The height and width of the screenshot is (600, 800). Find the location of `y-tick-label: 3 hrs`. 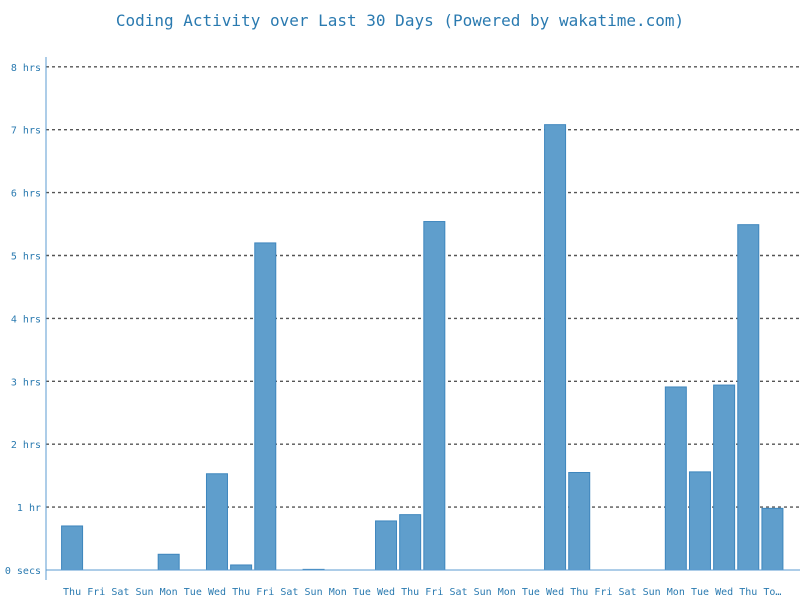

y-tick-label: 3 hrs is located at coordinates (26, 382).